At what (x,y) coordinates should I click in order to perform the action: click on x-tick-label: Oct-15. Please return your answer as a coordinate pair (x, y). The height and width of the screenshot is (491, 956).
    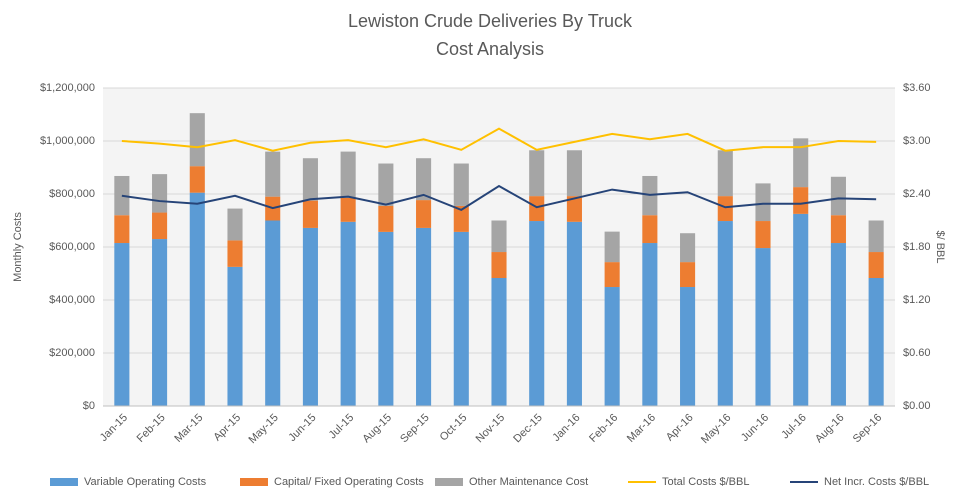
    Looking at the image, I should click on (454, 428).